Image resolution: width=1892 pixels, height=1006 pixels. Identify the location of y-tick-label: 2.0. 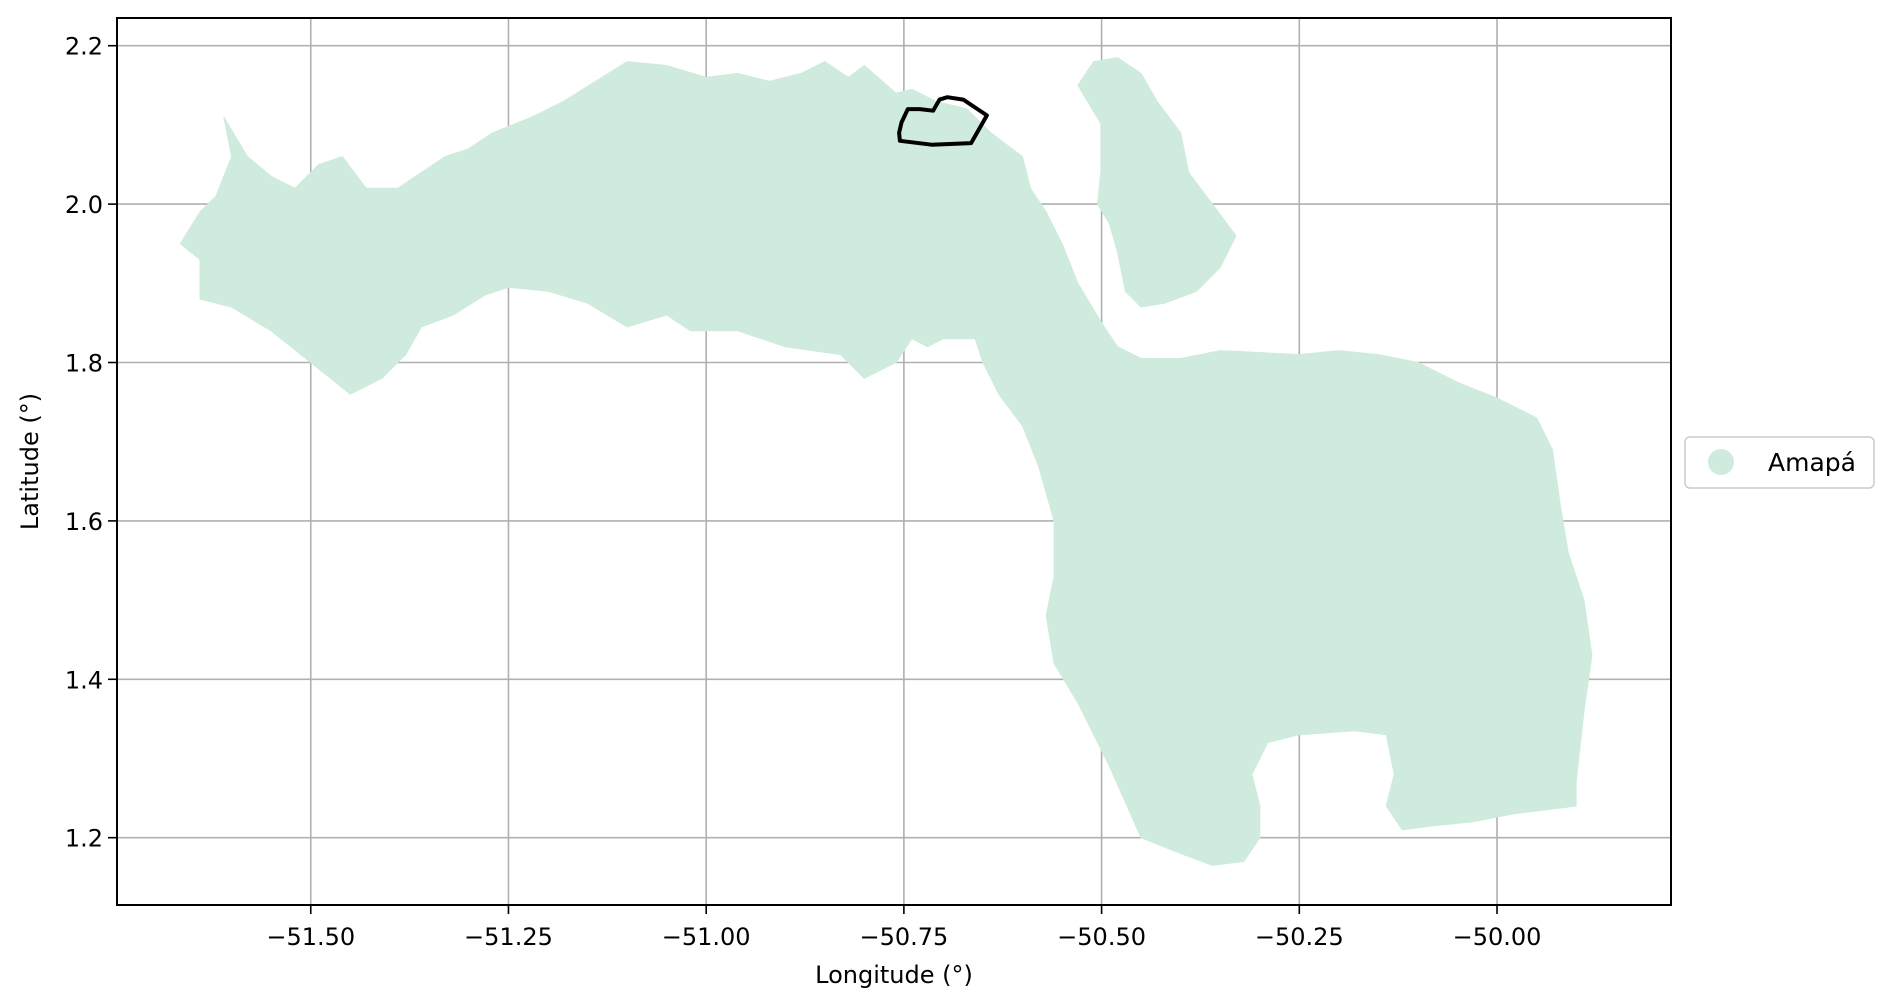
(84, 205).